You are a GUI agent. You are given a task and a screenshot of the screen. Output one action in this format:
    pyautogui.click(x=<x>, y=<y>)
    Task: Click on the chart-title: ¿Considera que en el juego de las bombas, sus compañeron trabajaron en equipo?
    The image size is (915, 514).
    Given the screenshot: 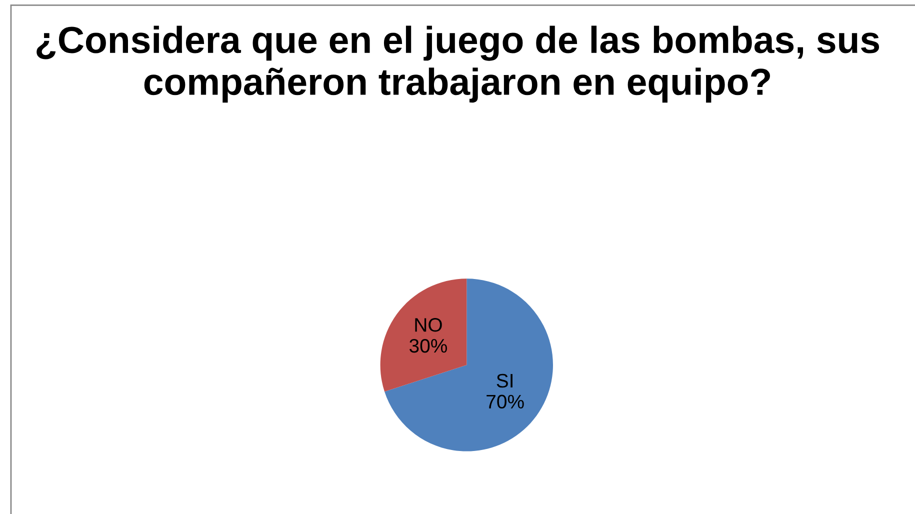 What is the action you would take?
    pyautogui.click(x=458, y=64)
    